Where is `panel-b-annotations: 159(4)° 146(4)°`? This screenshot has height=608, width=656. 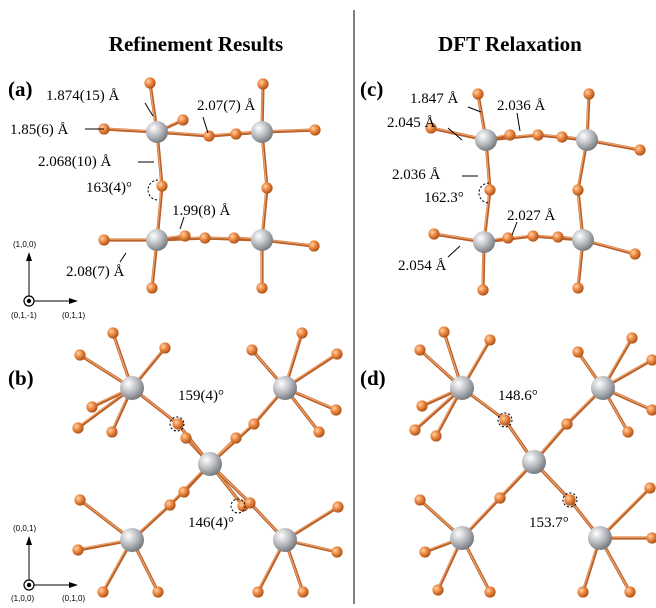 panel-b-annotations: 159(4)° 146(4)° is located at coordinates (207, 459).